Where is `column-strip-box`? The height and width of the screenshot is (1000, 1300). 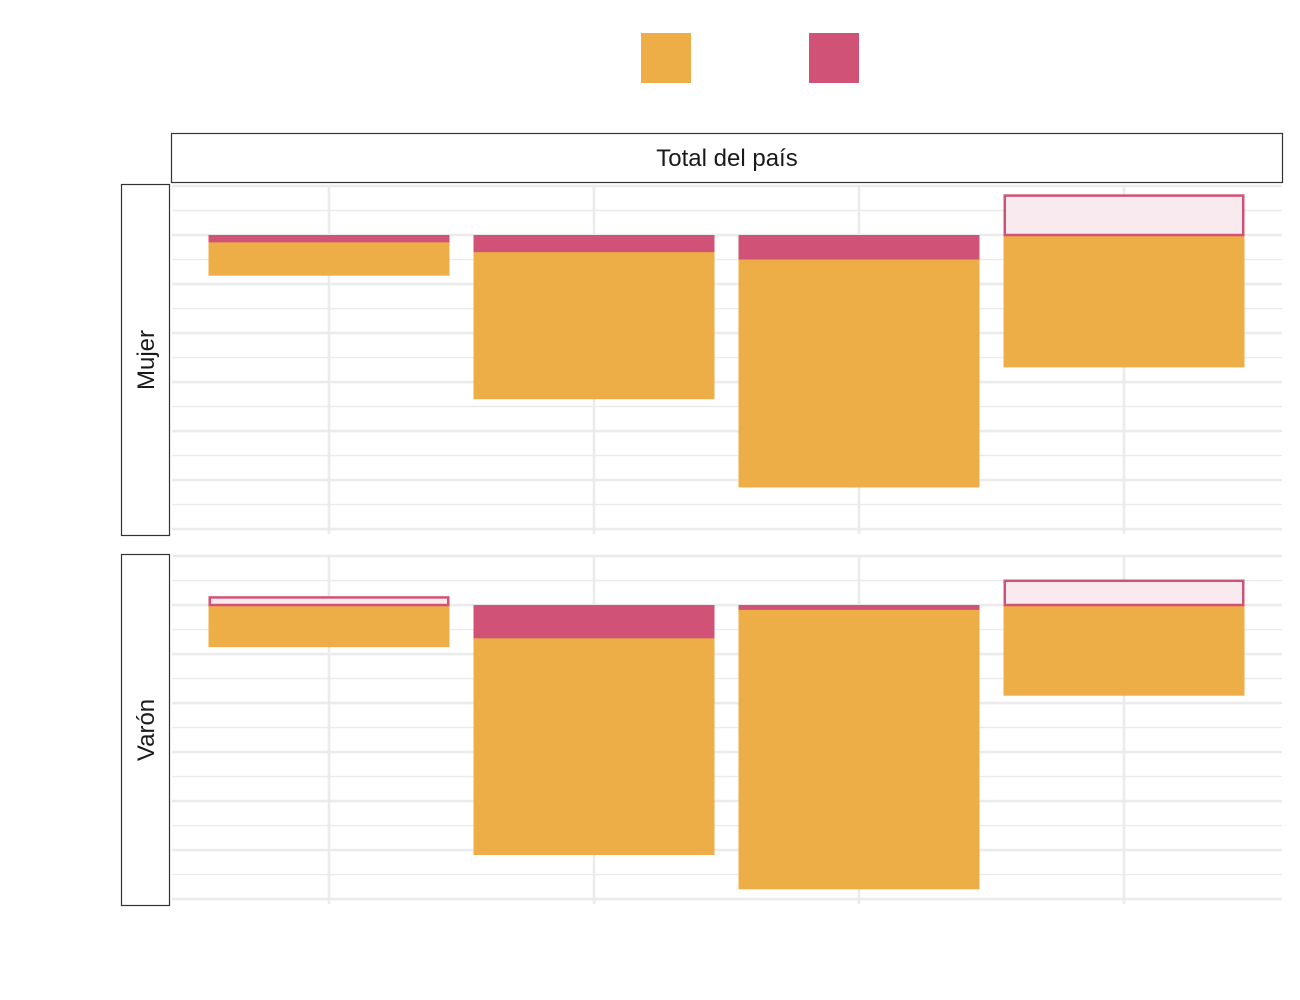 column-strip-box is located at coordinates (727, 158).